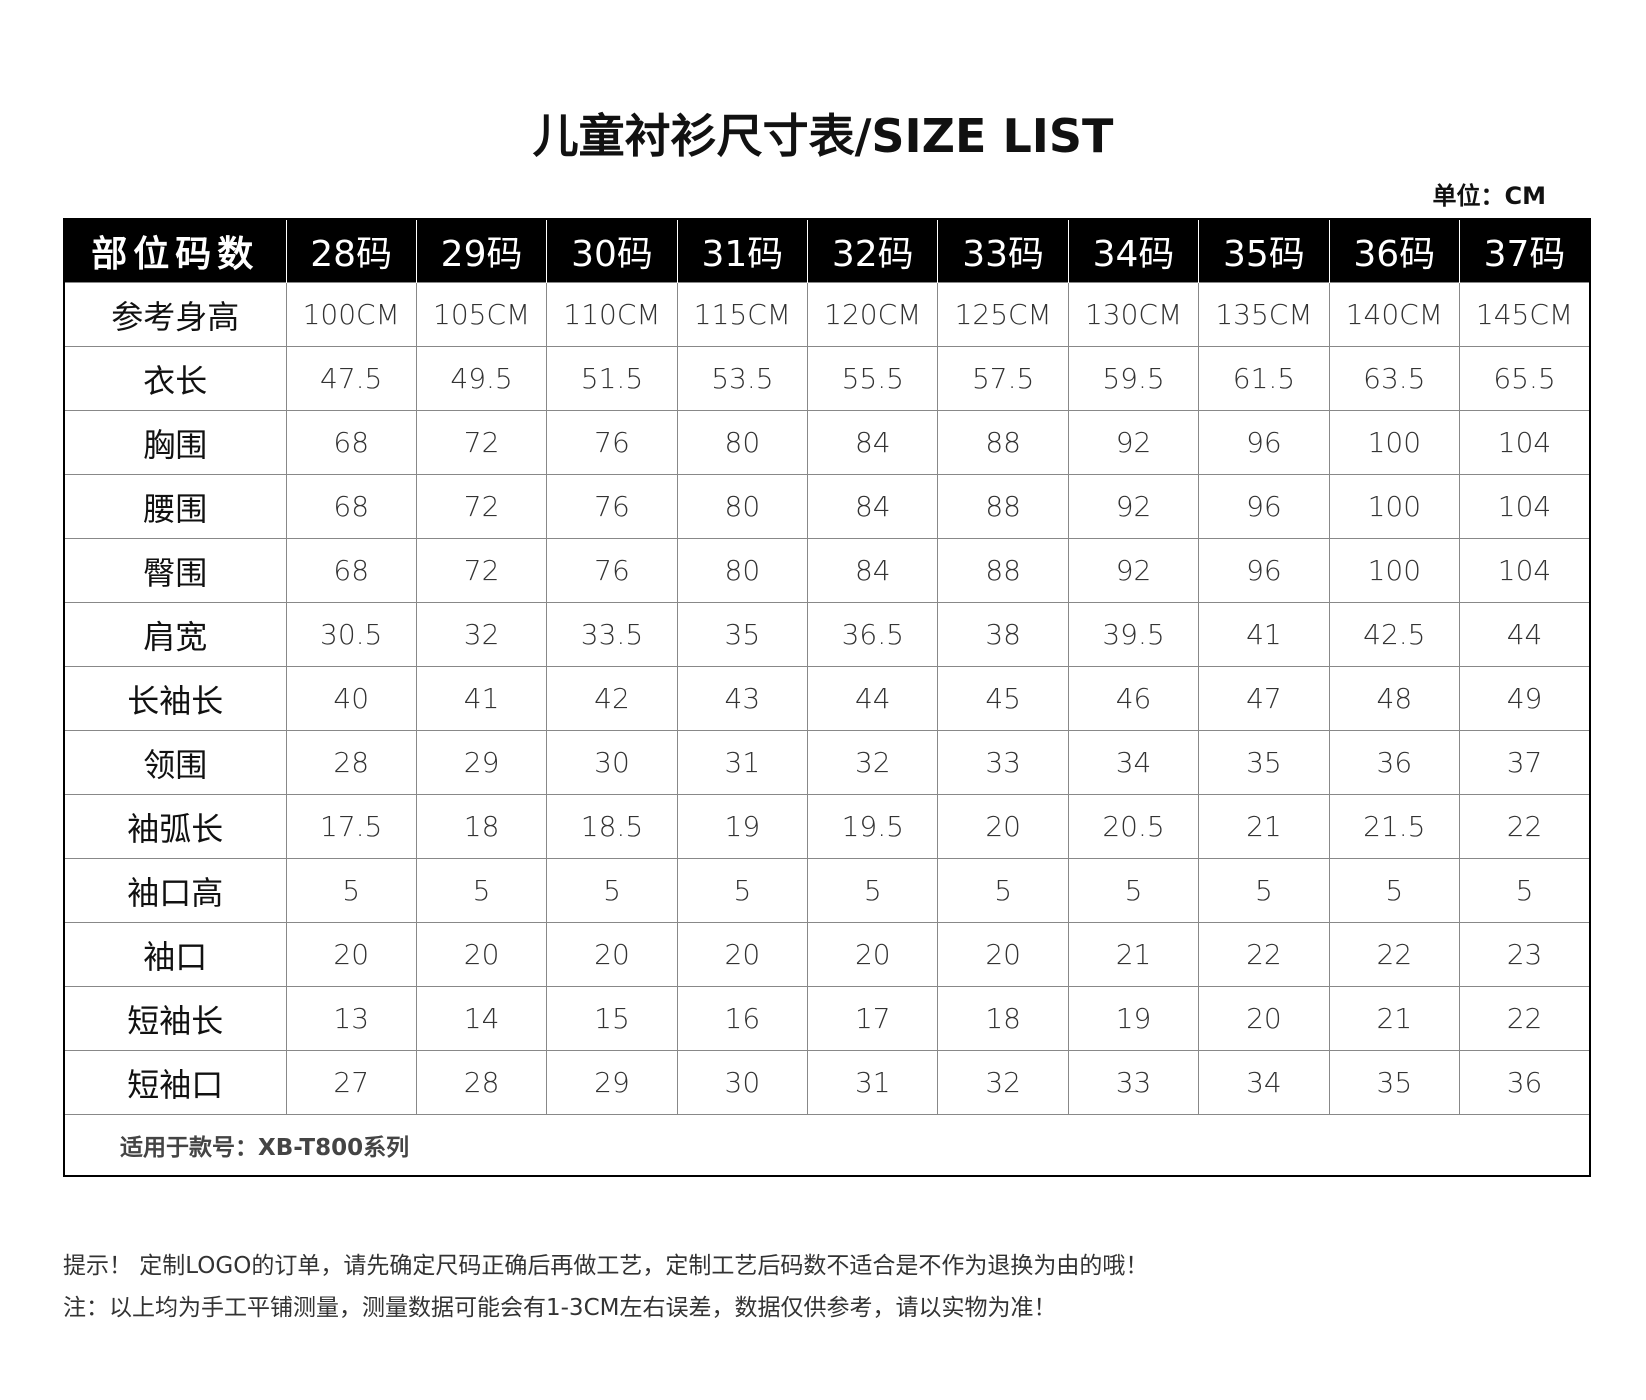  Describe the element at coordinates (1525, 762) in the screenshot. I see `table-cell: 37` at that location.